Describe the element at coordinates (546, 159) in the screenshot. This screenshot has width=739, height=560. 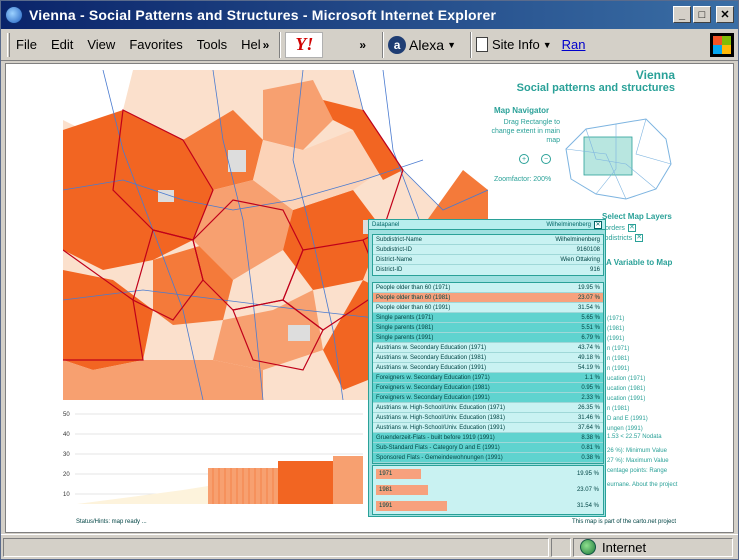
I see `zoom-out-button: −` at that location.